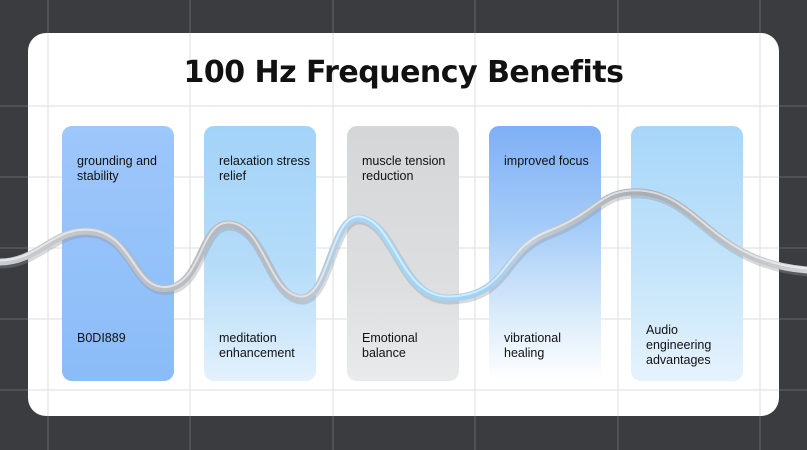  Describe the element at coordinates (546, 161) in the screenshot. I see `benefit-panel-4-top-label: improved focus` at that location.